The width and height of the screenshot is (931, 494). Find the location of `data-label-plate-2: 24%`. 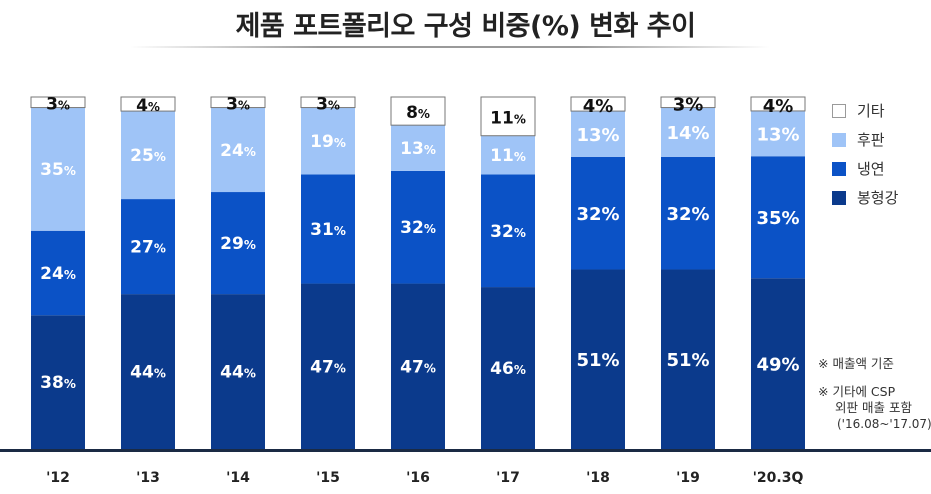

data-label-plate-2: 24% is located at coordinates (238, 151).